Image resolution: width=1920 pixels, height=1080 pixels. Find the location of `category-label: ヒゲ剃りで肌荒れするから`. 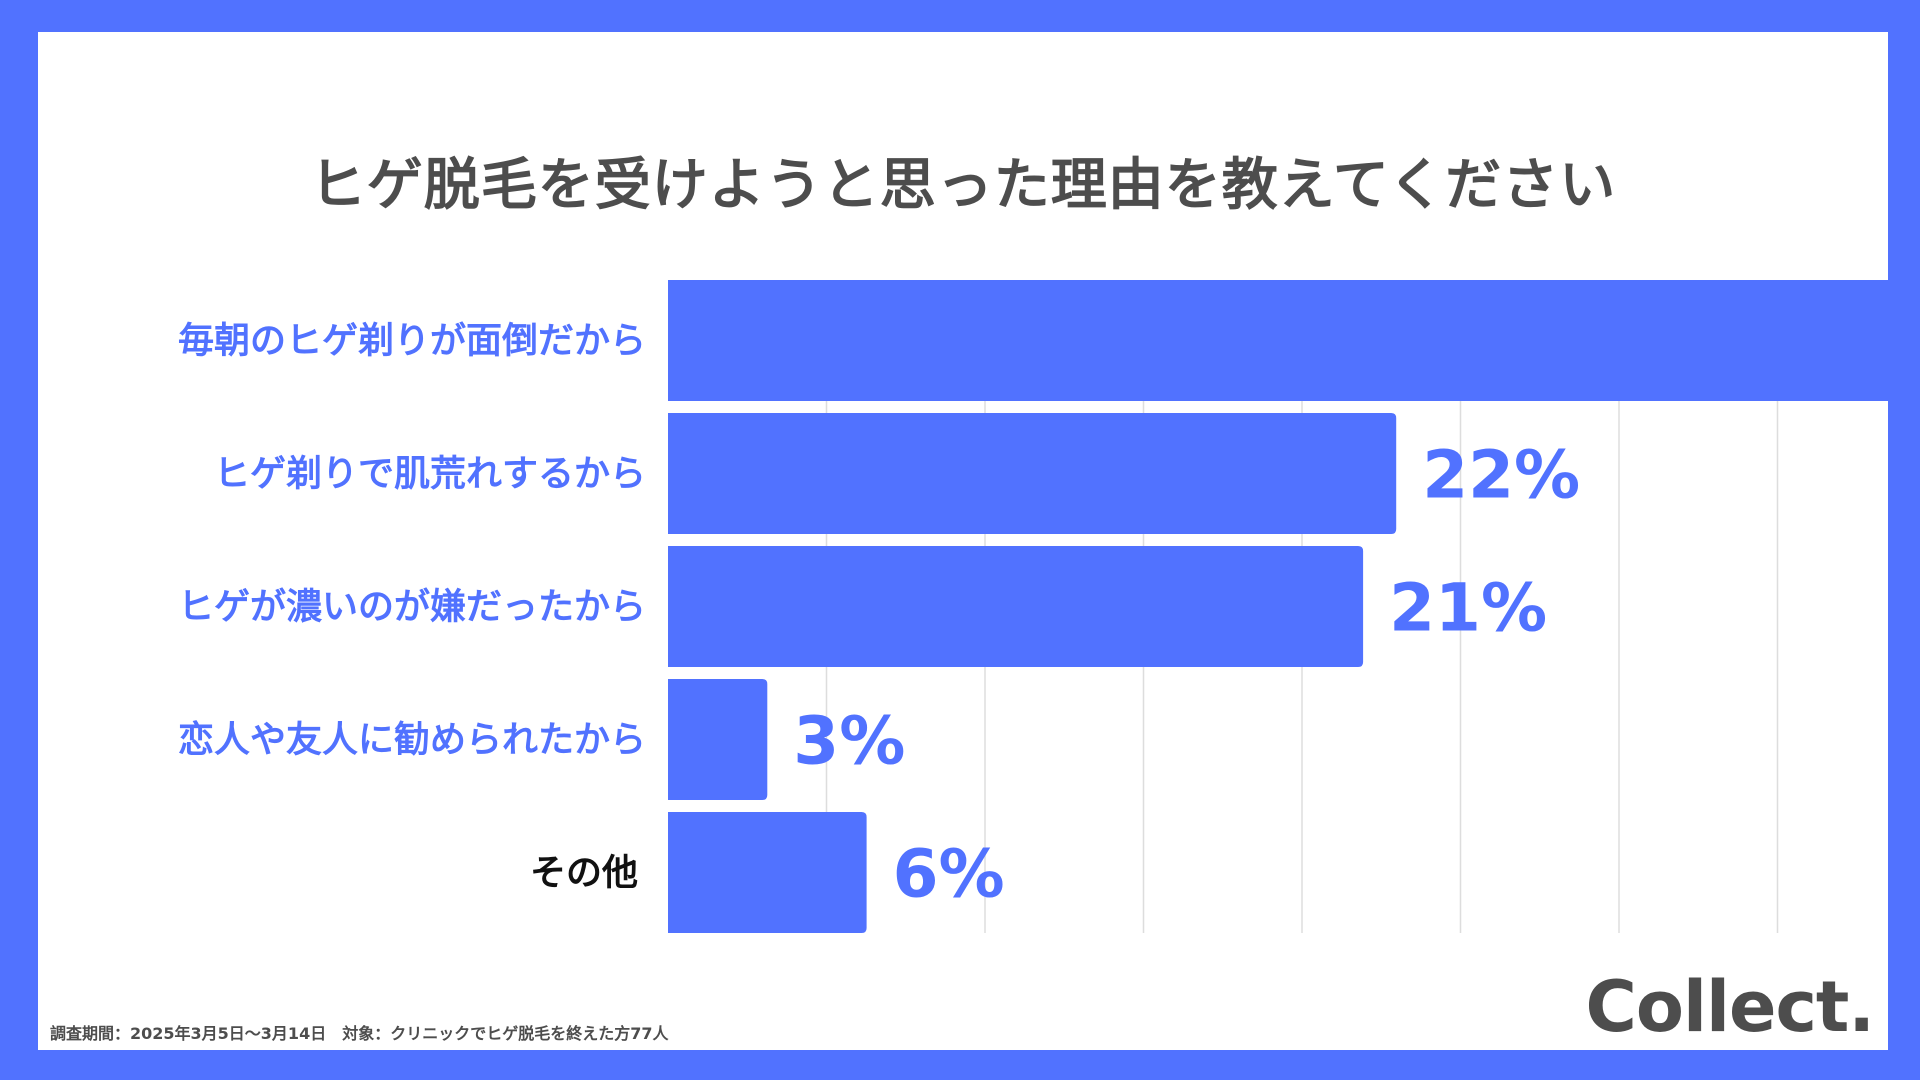

category-label: ヒゲ剃りで肌荒れするから is located at coordinates (430, 474).